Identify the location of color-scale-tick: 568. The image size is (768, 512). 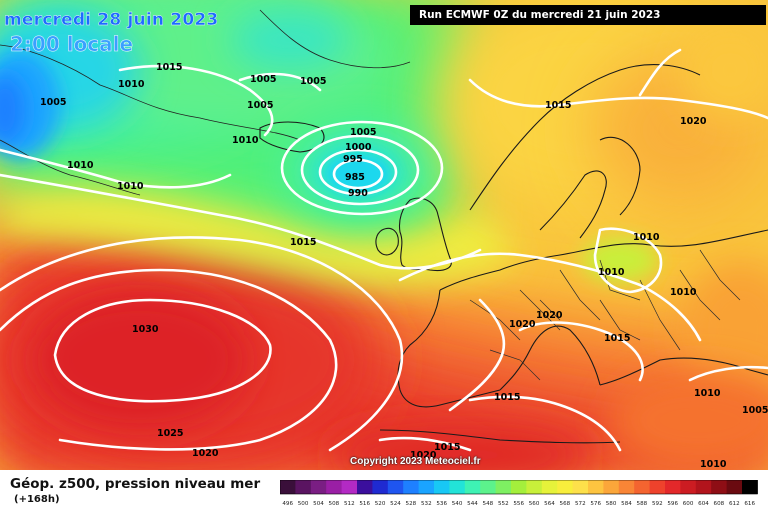
(565, 504).